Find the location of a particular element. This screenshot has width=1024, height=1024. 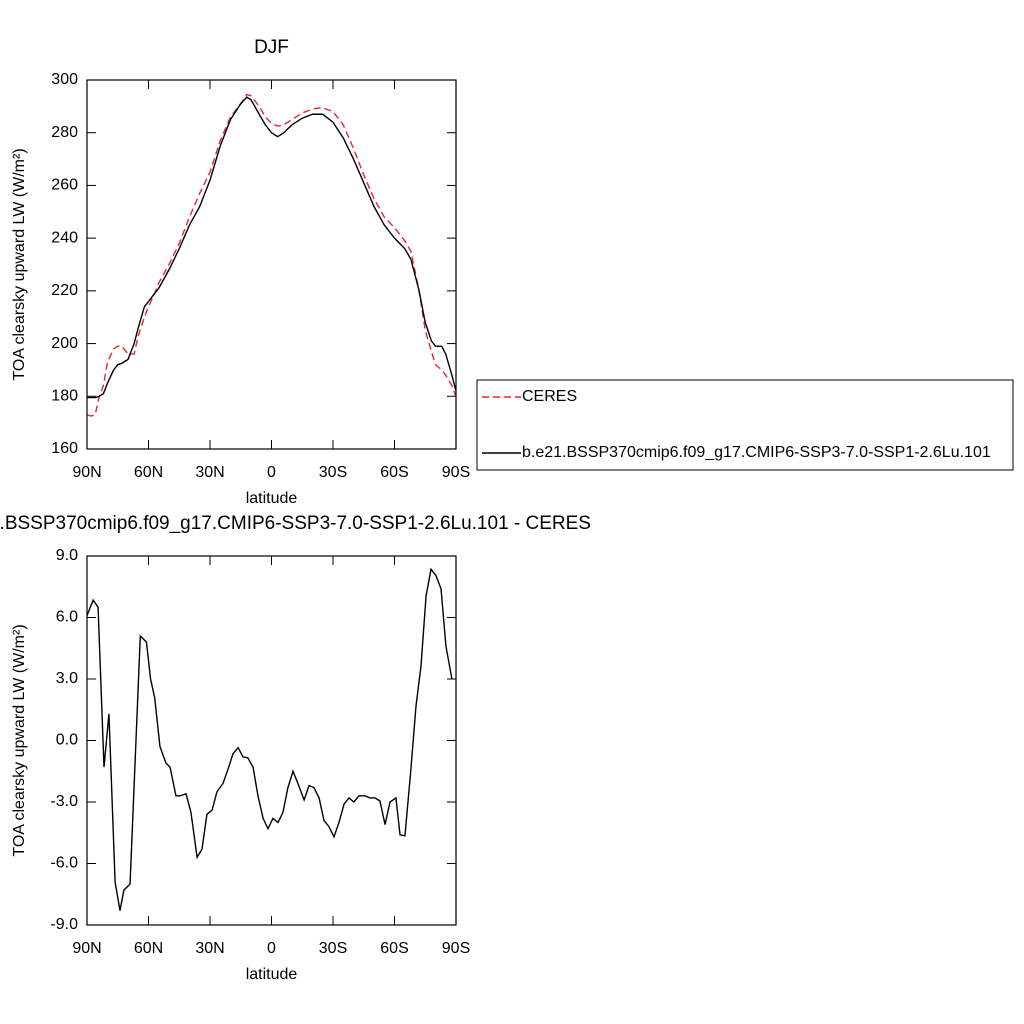

y-tick-label: 9.0 is located at coordinates (67, 555).